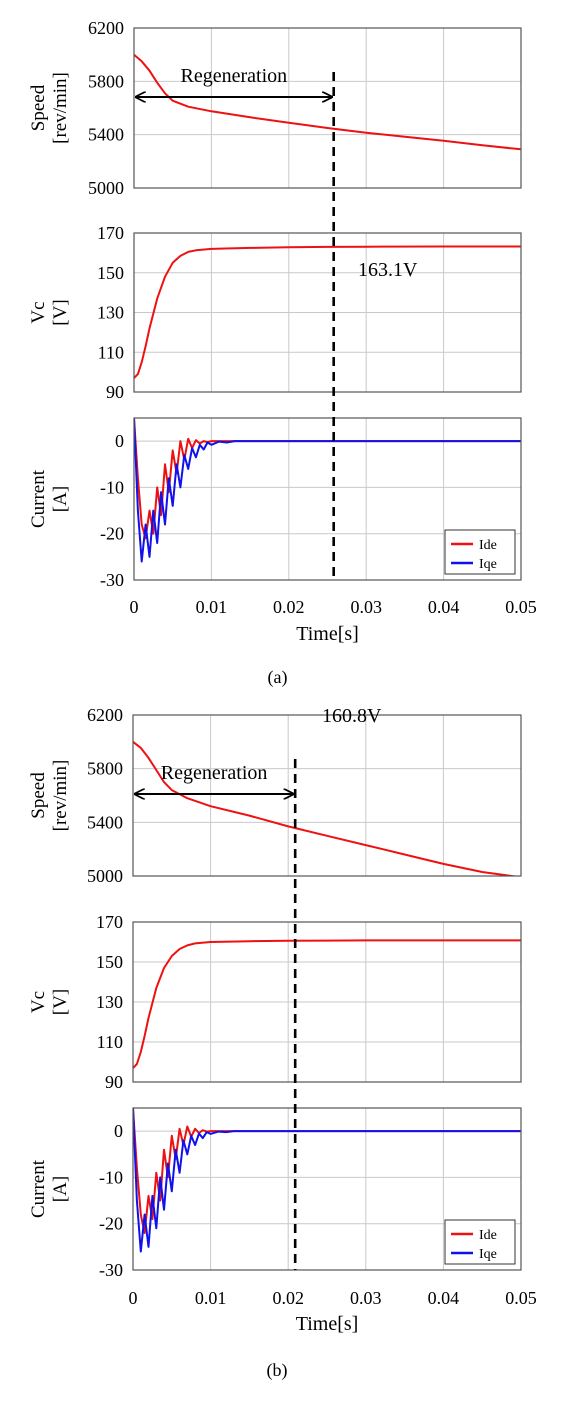 The image size is (574, 1408). I want to click on voltage-annotation: 160.8V, so click(352, 716).